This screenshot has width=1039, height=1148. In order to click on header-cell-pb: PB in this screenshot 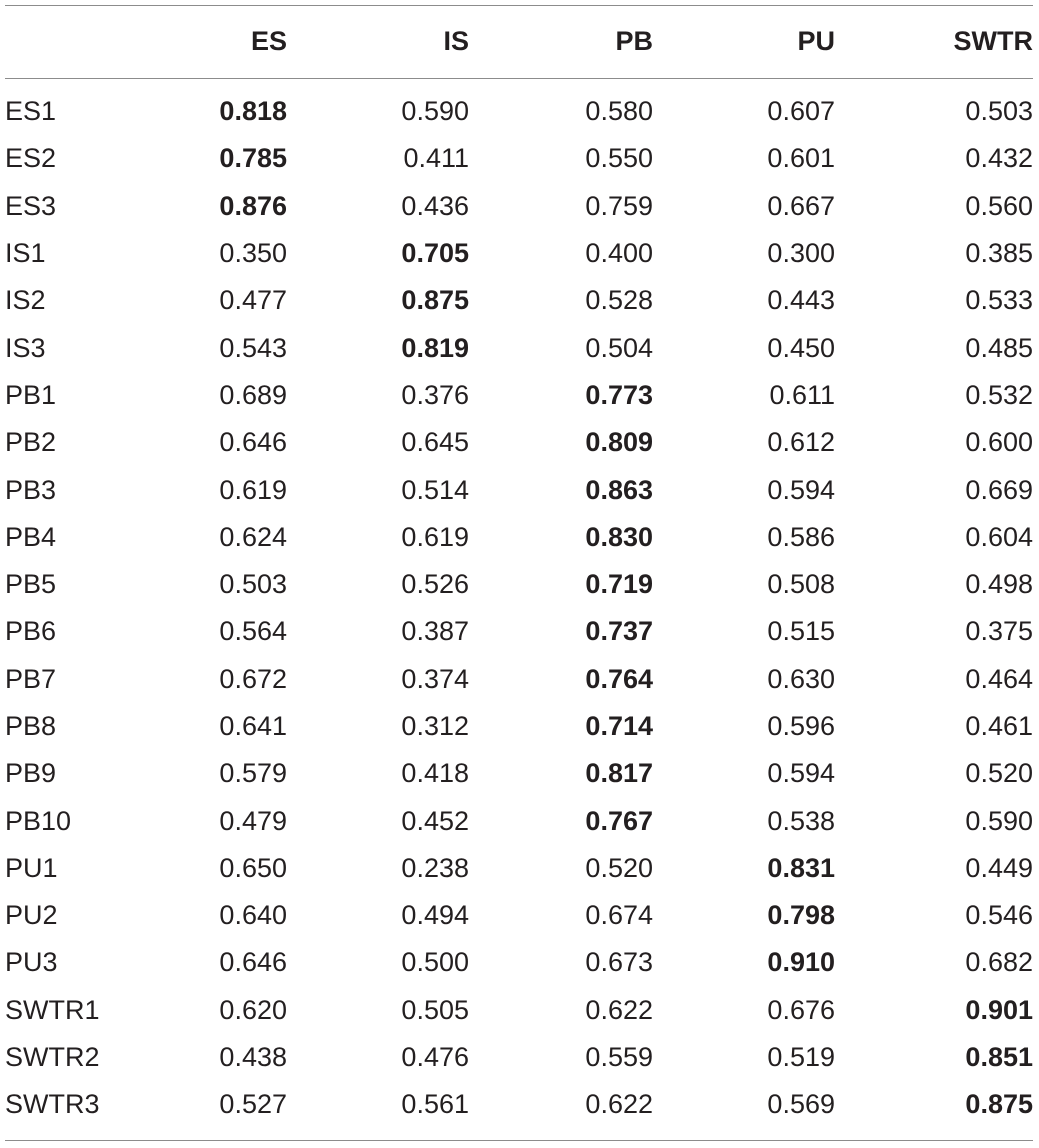, I will do `click(634, 41)`.